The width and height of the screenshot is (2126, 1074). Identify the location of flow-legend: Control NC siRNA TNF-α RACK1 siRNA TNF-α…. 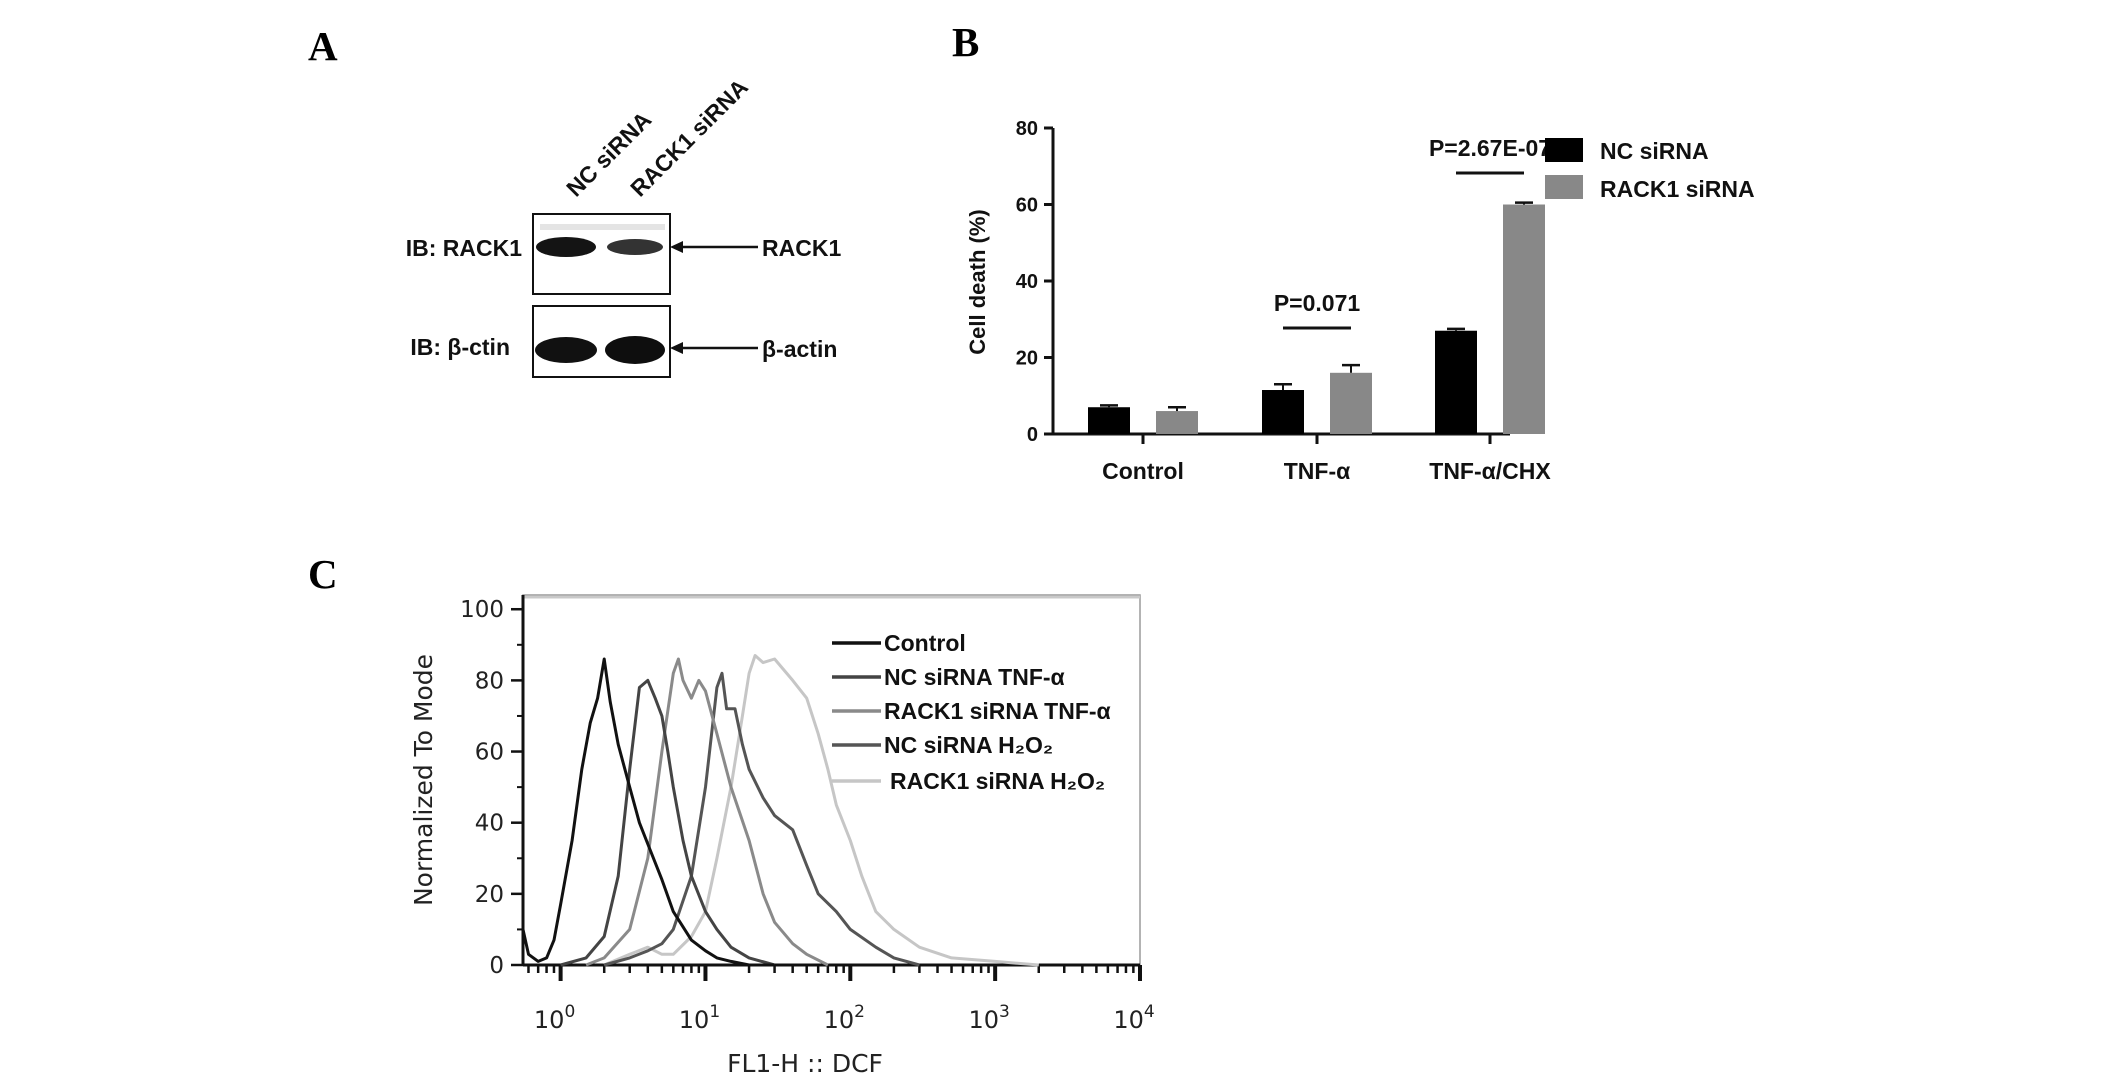
(971, 712).